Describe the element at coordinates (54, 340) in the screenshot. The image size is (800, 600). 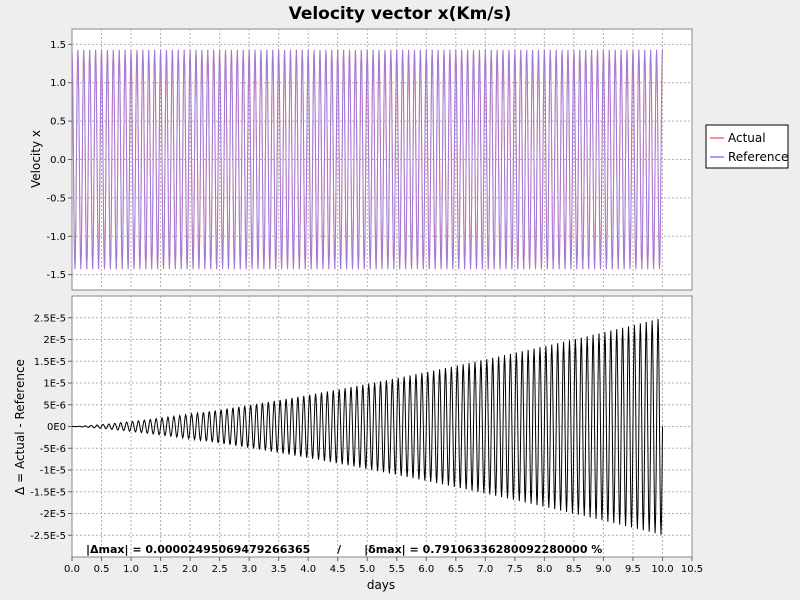
I see `bottom-y-tick-label-1: 2E-5` at that location.